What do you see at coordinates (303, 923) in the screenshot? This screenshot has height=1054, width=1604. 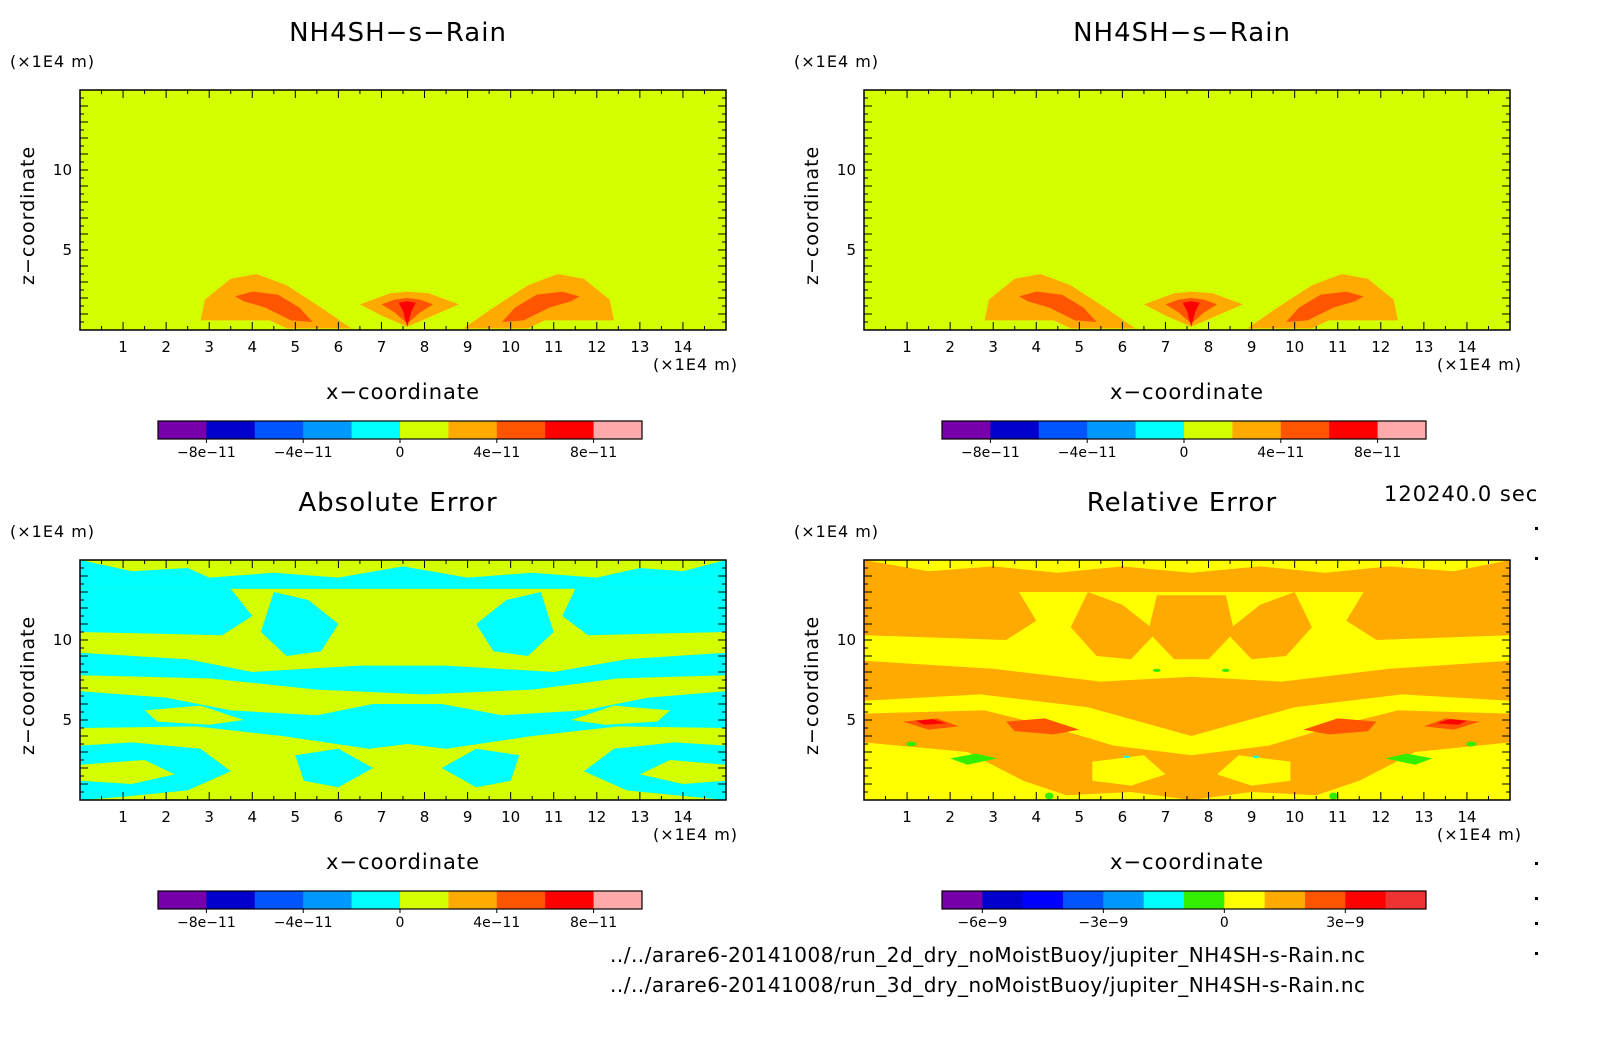 I see `colorbar-label: −4e−11` at bounding box center [303, 923].